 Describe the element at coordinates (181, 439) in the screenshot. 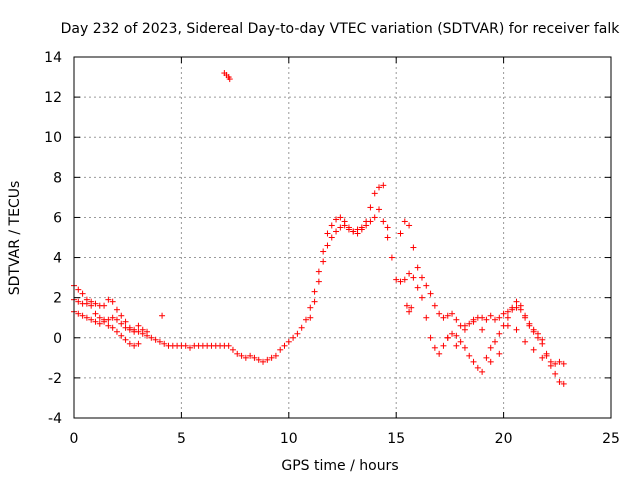

I see `x-tick-label: 5` at that location.